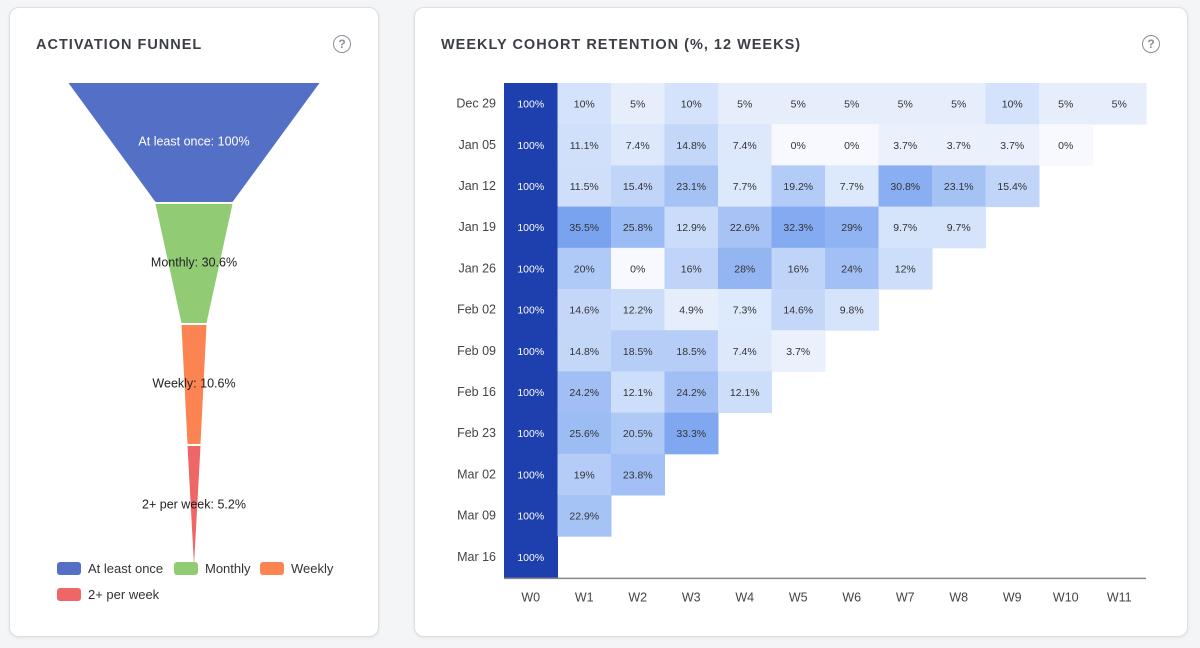 Image resolution: width=1200 pixels, height=648 pixels. Describe the element at coordinates (530, 597) in the screenshot. I see `column-label: W0` at that location.